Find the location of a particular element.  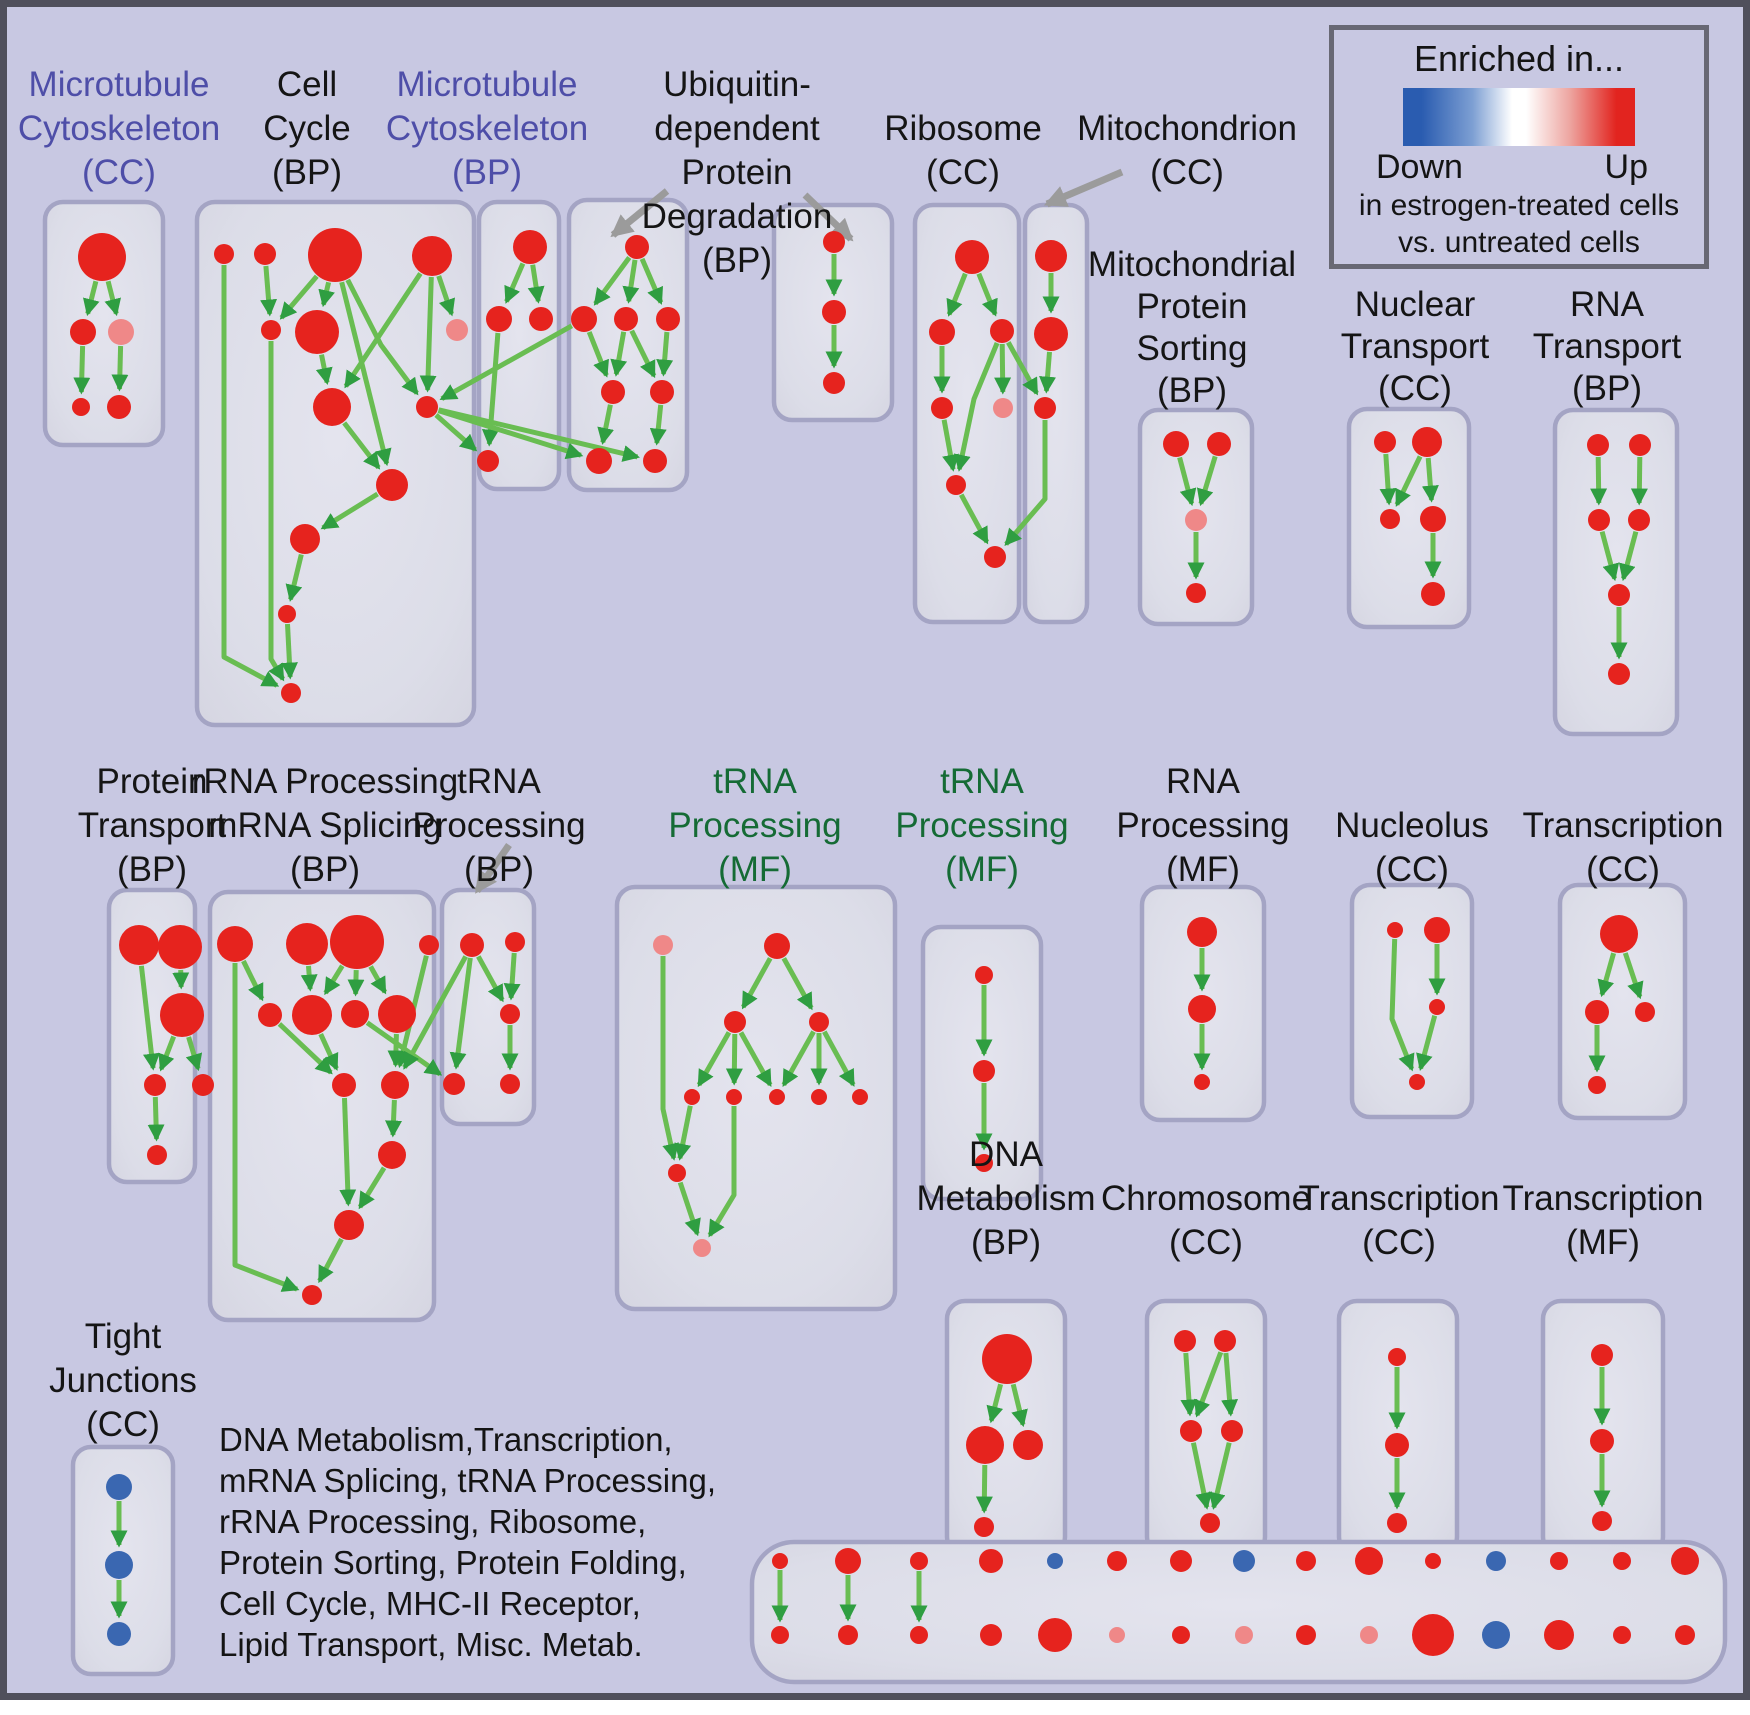

note-line: mRNA Splicing, tRNA Processing, is located at coordinates (468, 1480).